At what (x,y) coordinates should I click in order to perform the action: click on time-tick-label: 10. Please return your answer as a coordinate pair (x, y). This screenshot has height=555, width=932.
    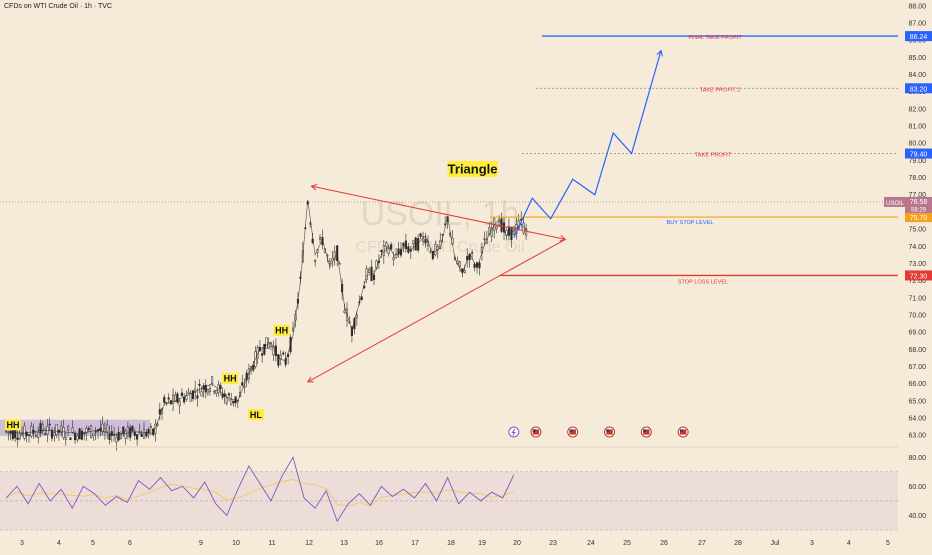
    Looking at the image, I should click on (236, 543).